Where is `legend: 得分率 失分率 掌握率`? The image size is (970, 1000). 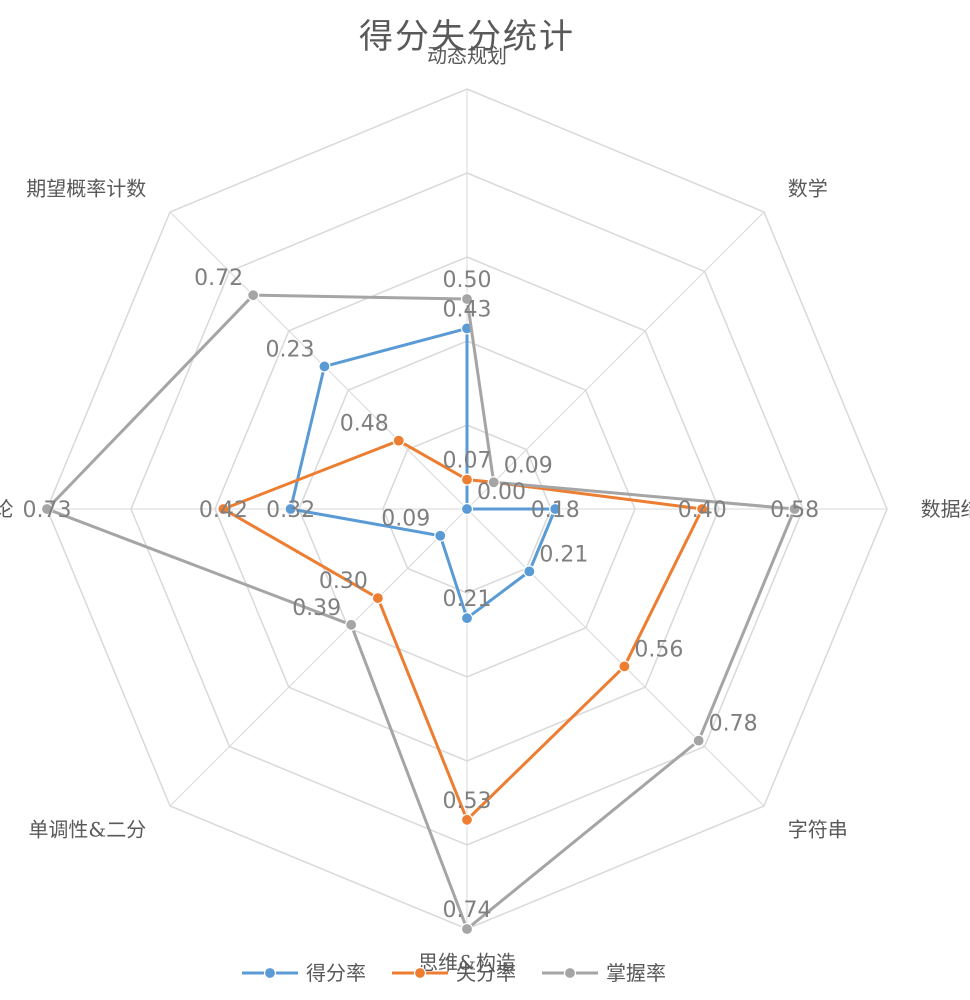 legend: 得分率 失分率 掌握率 is located at coordinates (454, 973).